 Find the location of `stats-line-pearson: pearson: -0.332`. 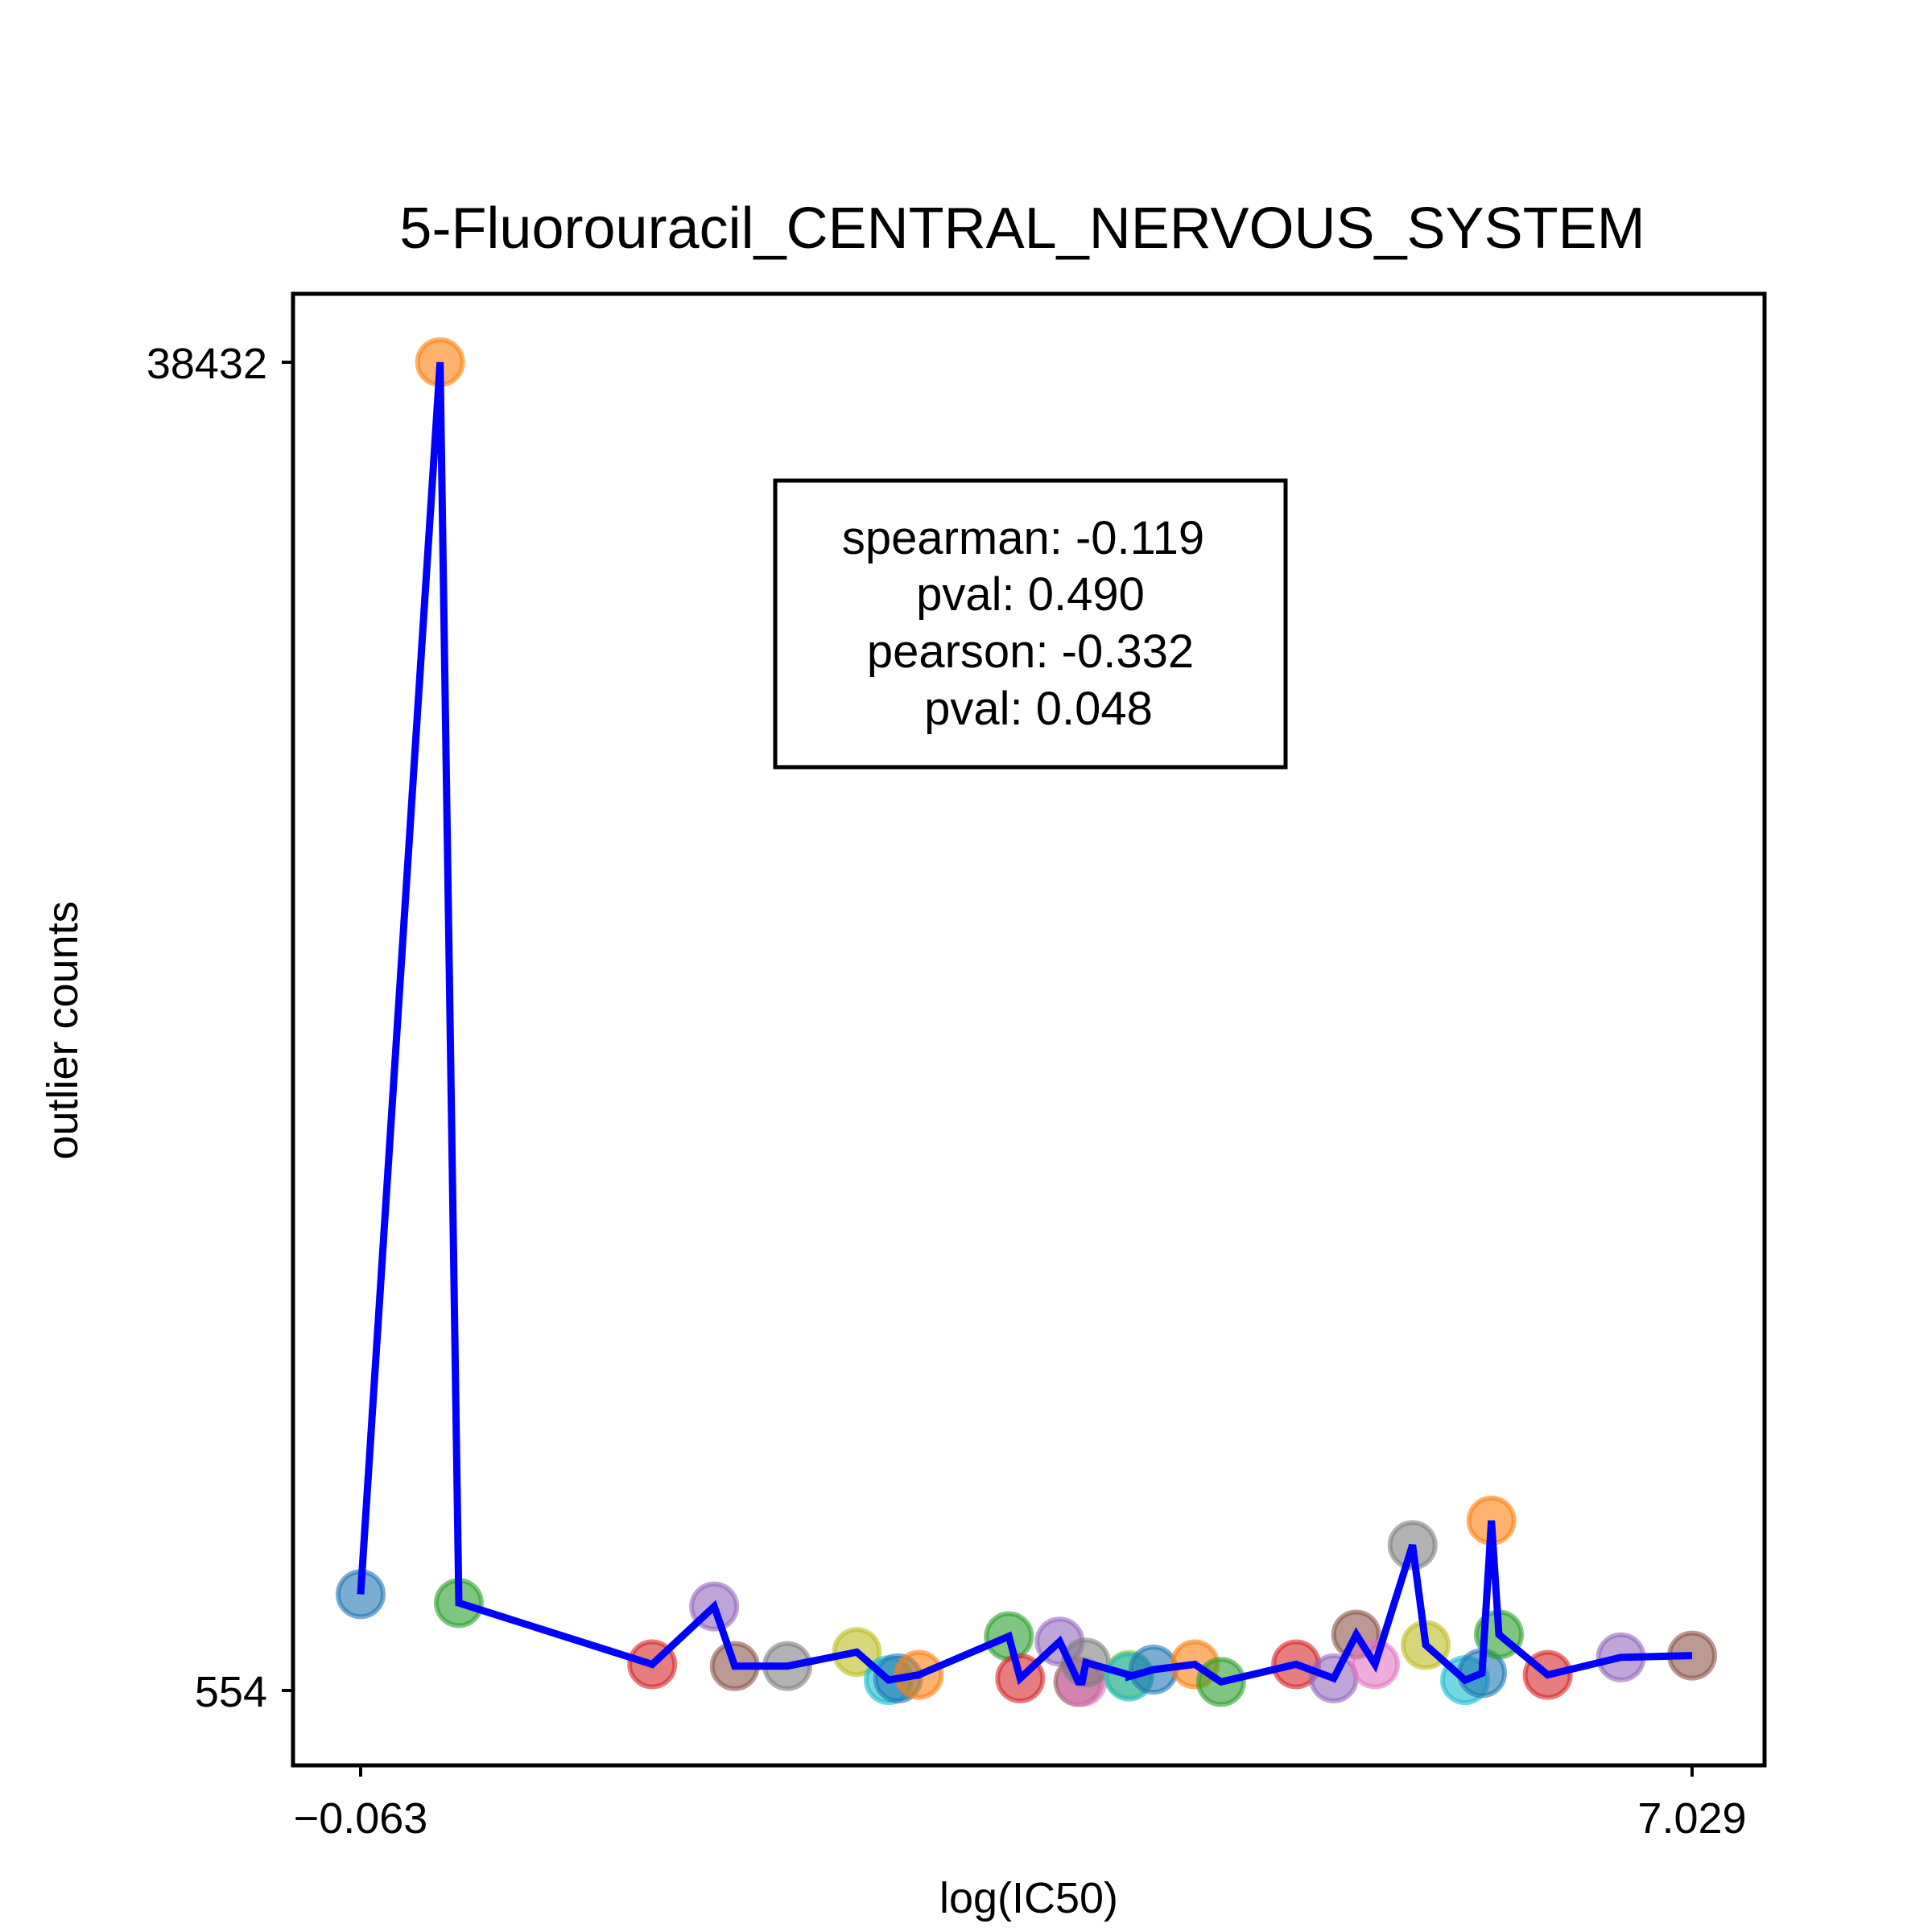

stats-line-pearson: pearson: -0.332 is located at coordinates (1030, 651).